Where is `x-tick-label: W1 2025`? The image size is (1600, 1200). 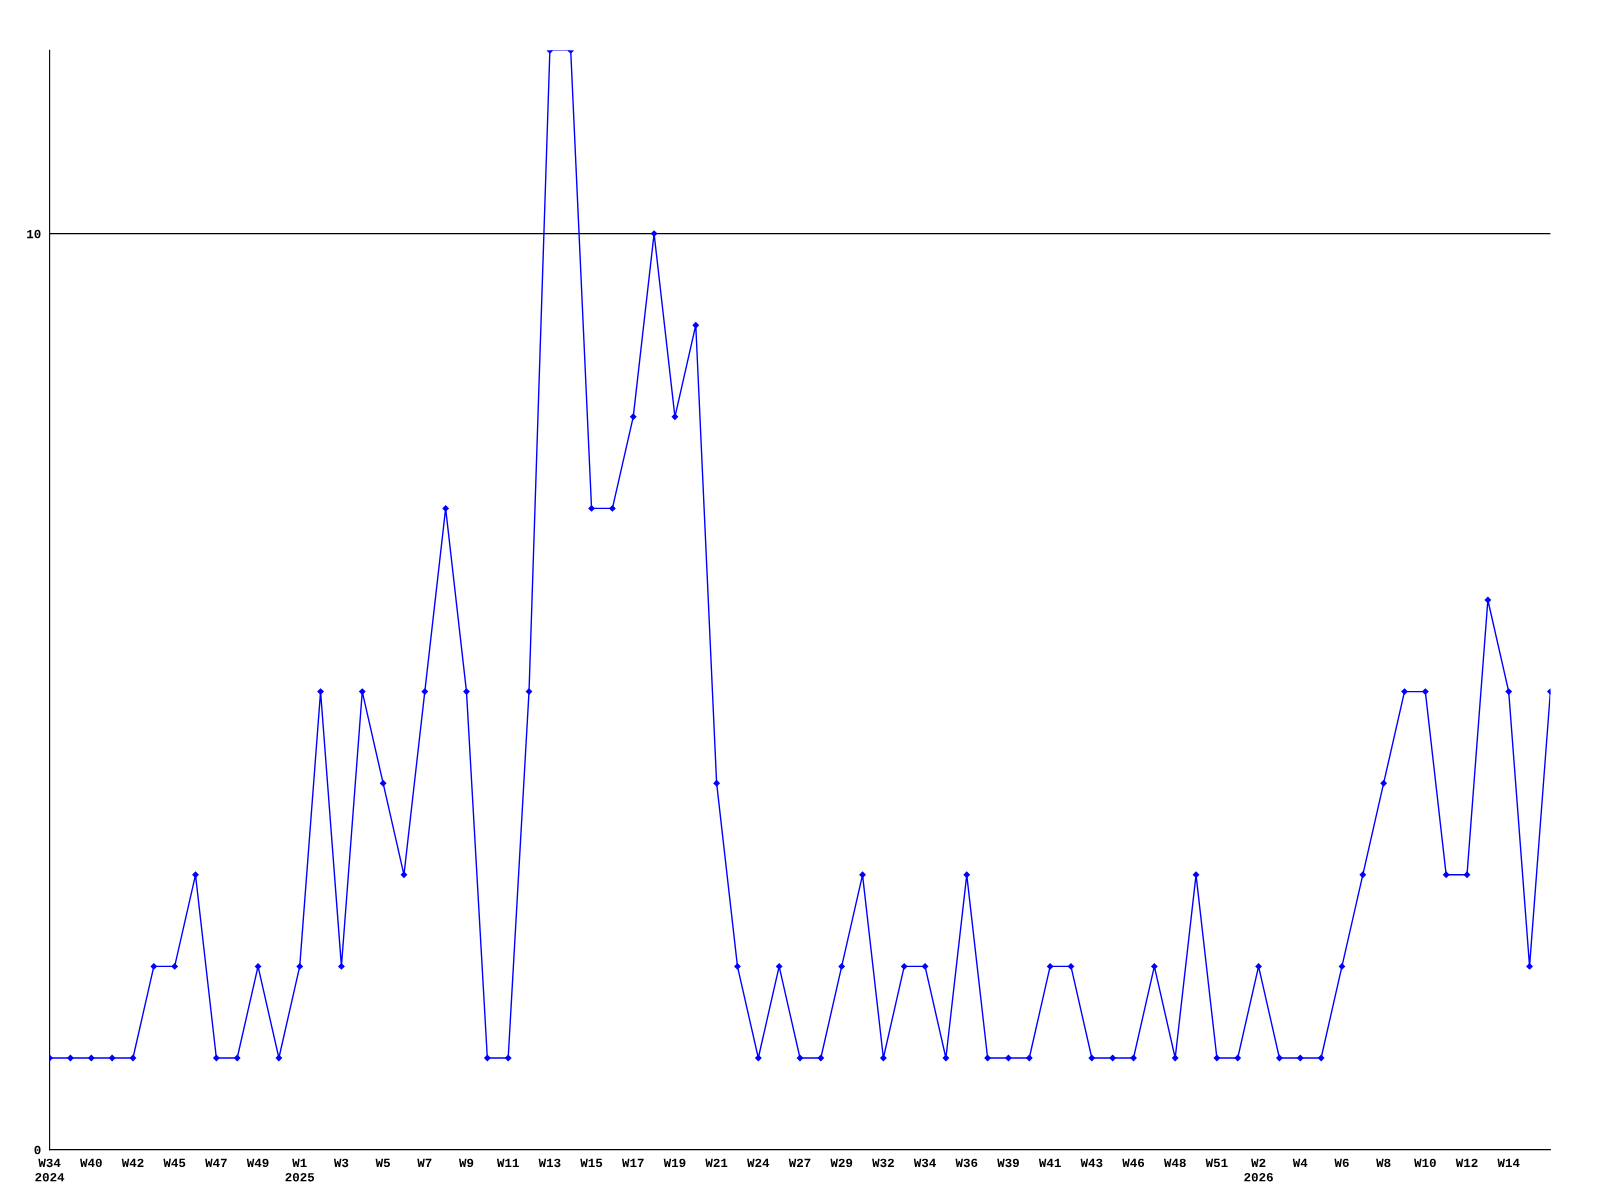 x-tick-label: W1 2025 is located at coordinates (300, 1170).